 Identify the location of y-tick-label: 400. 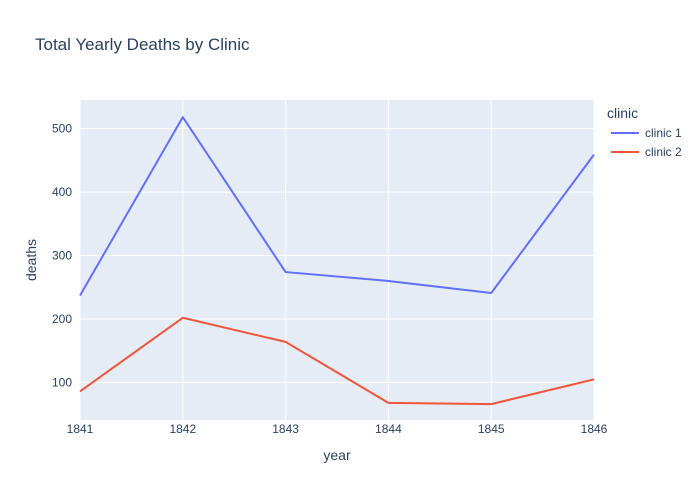
(62, 192).